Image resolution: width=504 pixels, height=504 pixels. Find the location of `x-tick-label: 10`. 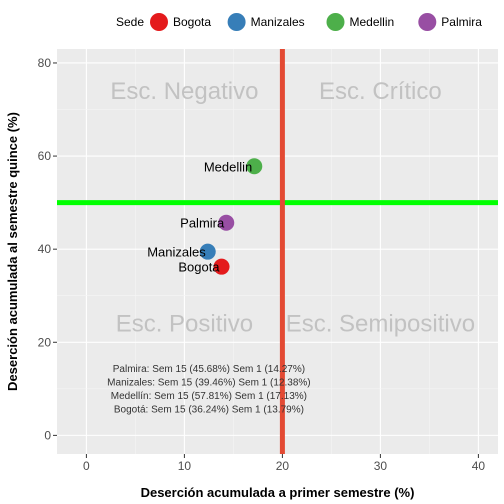

x-tick-label: 10 is located at coordinates (185, 466).